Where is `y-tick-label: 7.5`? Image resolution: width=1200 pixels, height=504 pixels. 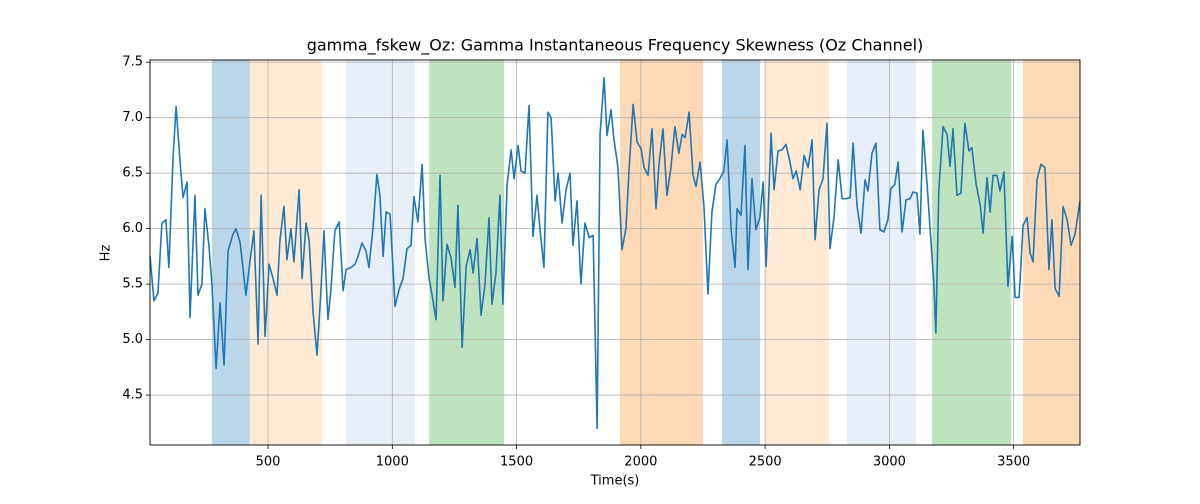 y-tick-label: 7.5 is located at coordinates (132, 62).